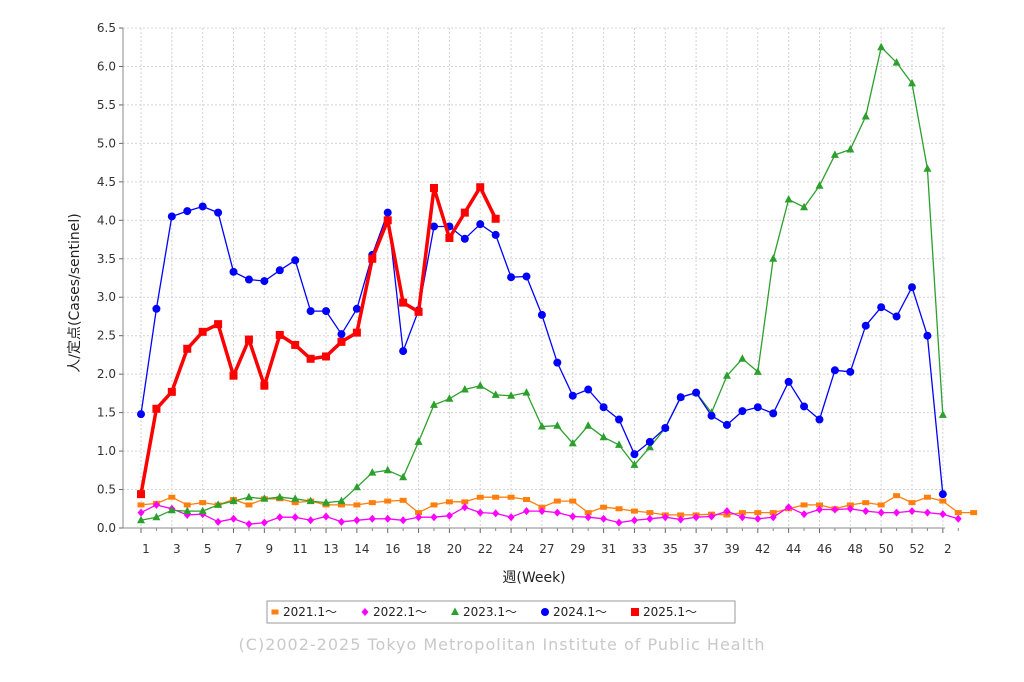 This screenshot has width=1024, height=682. Describe the element at coordinates (75, 292) in the screenshot. I see `y-axis-label: 人/定点(Cases/sentinel)` at that location.